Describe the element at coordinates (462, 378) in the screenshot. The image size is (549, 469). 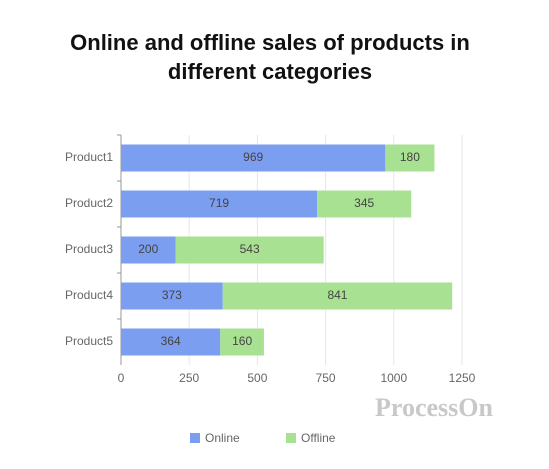
I see `x-tick-label: 1250` at that location.